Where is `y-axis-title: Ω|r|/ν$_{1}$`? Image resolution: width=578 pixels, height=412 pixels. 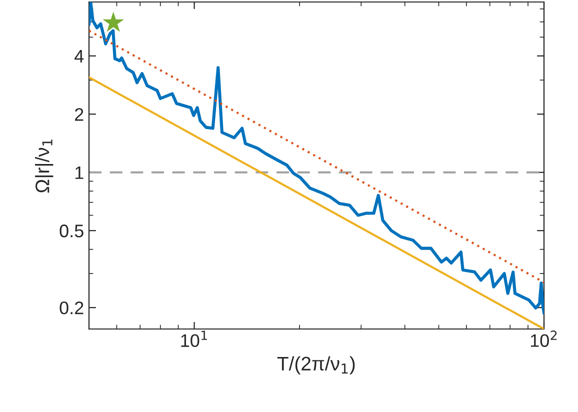 y-axis-title: Ω|r|/ν$_{1}$ is located at coordinates (44, 166).